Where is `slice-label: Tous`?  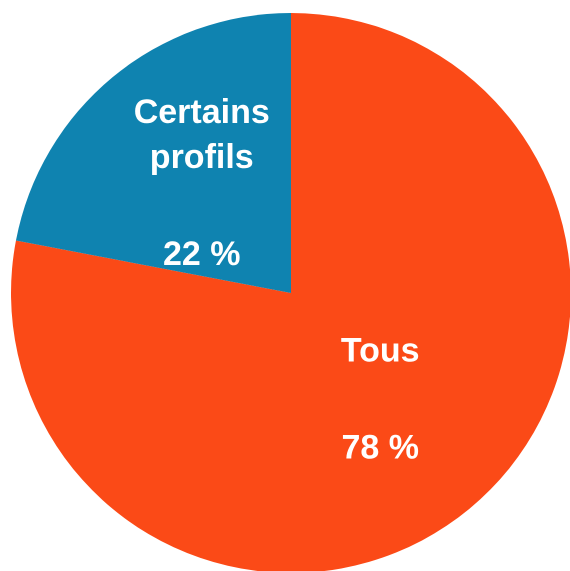
slice-label: Tous is located at coordinates (380, 350).